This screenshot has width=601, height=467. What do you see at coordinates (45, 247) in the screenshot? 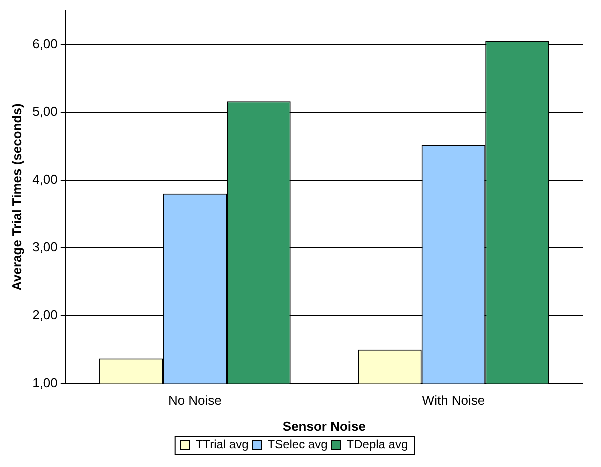
I see `y-tick-label: 3,00` at bounding box center [45, 247].